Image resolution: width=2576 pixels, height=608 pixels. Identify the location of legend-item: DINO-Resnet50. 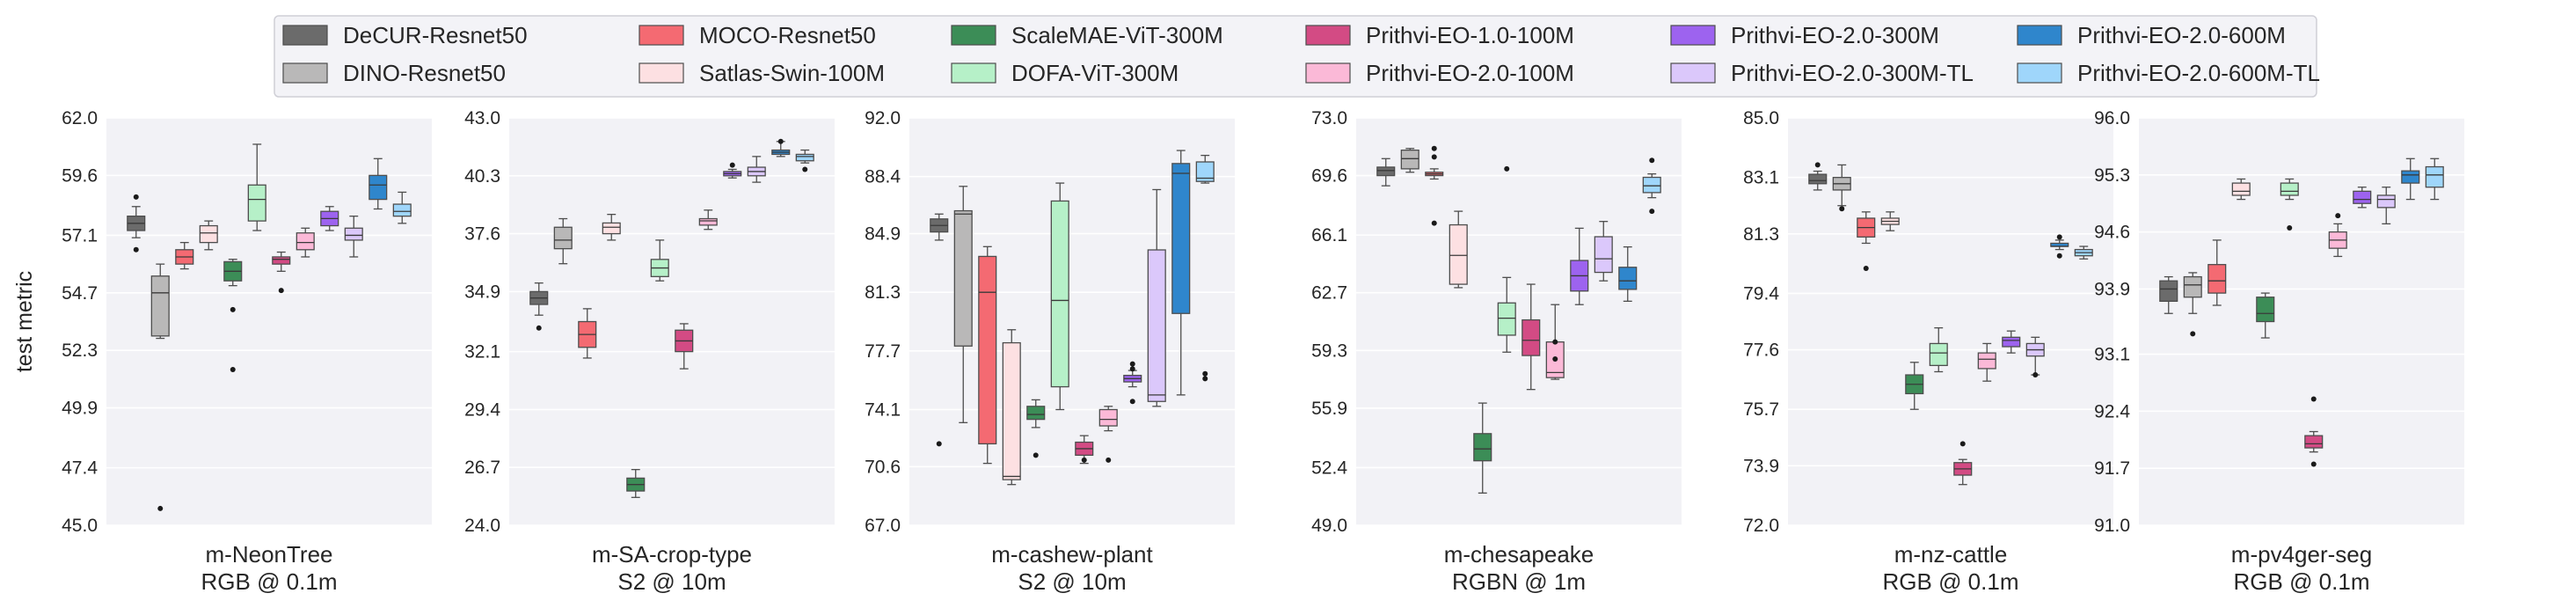
(394, 73).